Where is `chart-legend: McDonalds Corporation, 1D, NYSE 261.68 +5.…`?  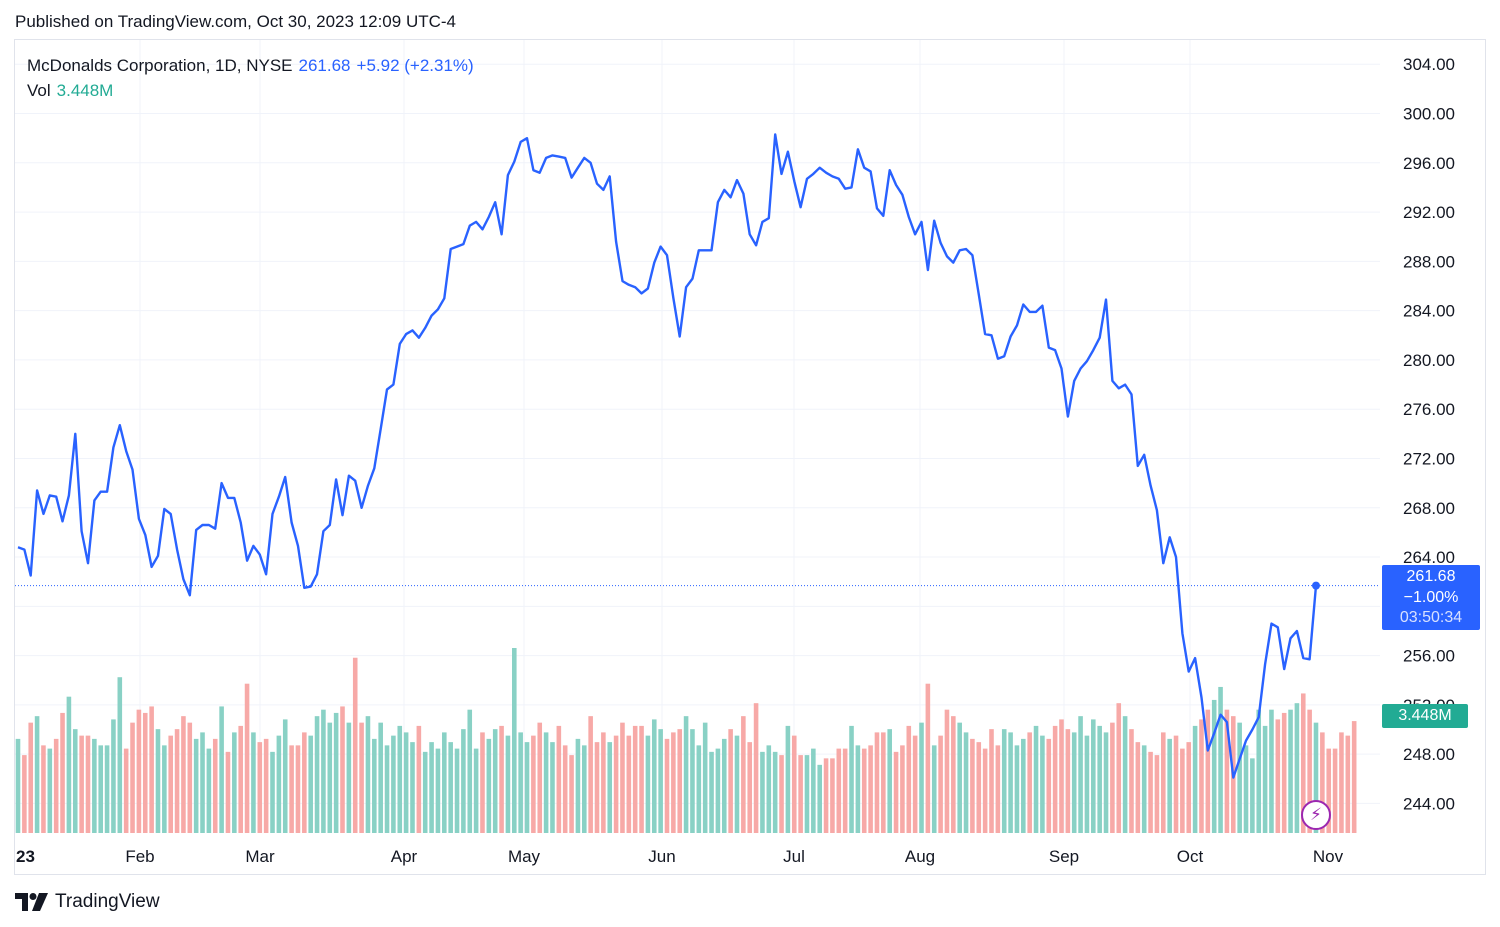 chart-legend: McDonalds Corporation, 1D, NYSE 261.68 +5.… is located at coordinates (250, 78).